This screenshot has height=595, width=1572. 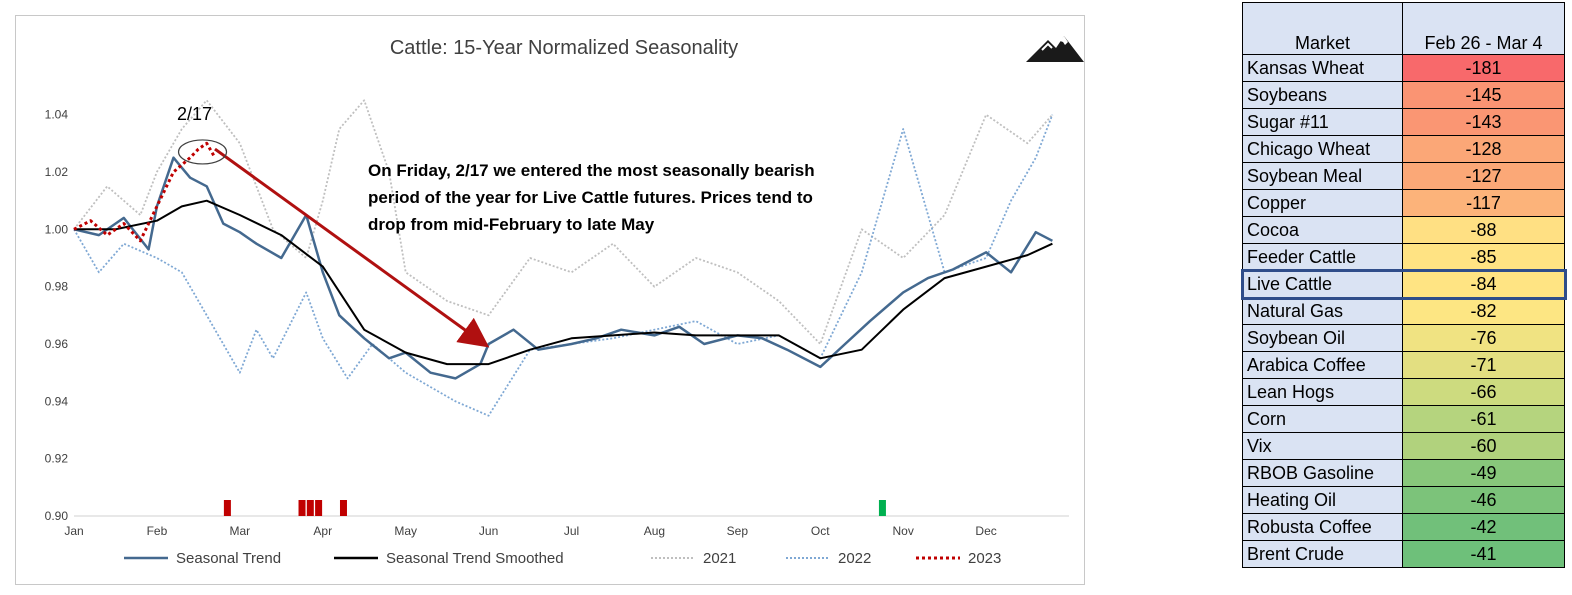 What do you see at coordinates (571, 531) in the screenshot?
I see `x-tick-label: Jul` at bounding box center [571, 531].